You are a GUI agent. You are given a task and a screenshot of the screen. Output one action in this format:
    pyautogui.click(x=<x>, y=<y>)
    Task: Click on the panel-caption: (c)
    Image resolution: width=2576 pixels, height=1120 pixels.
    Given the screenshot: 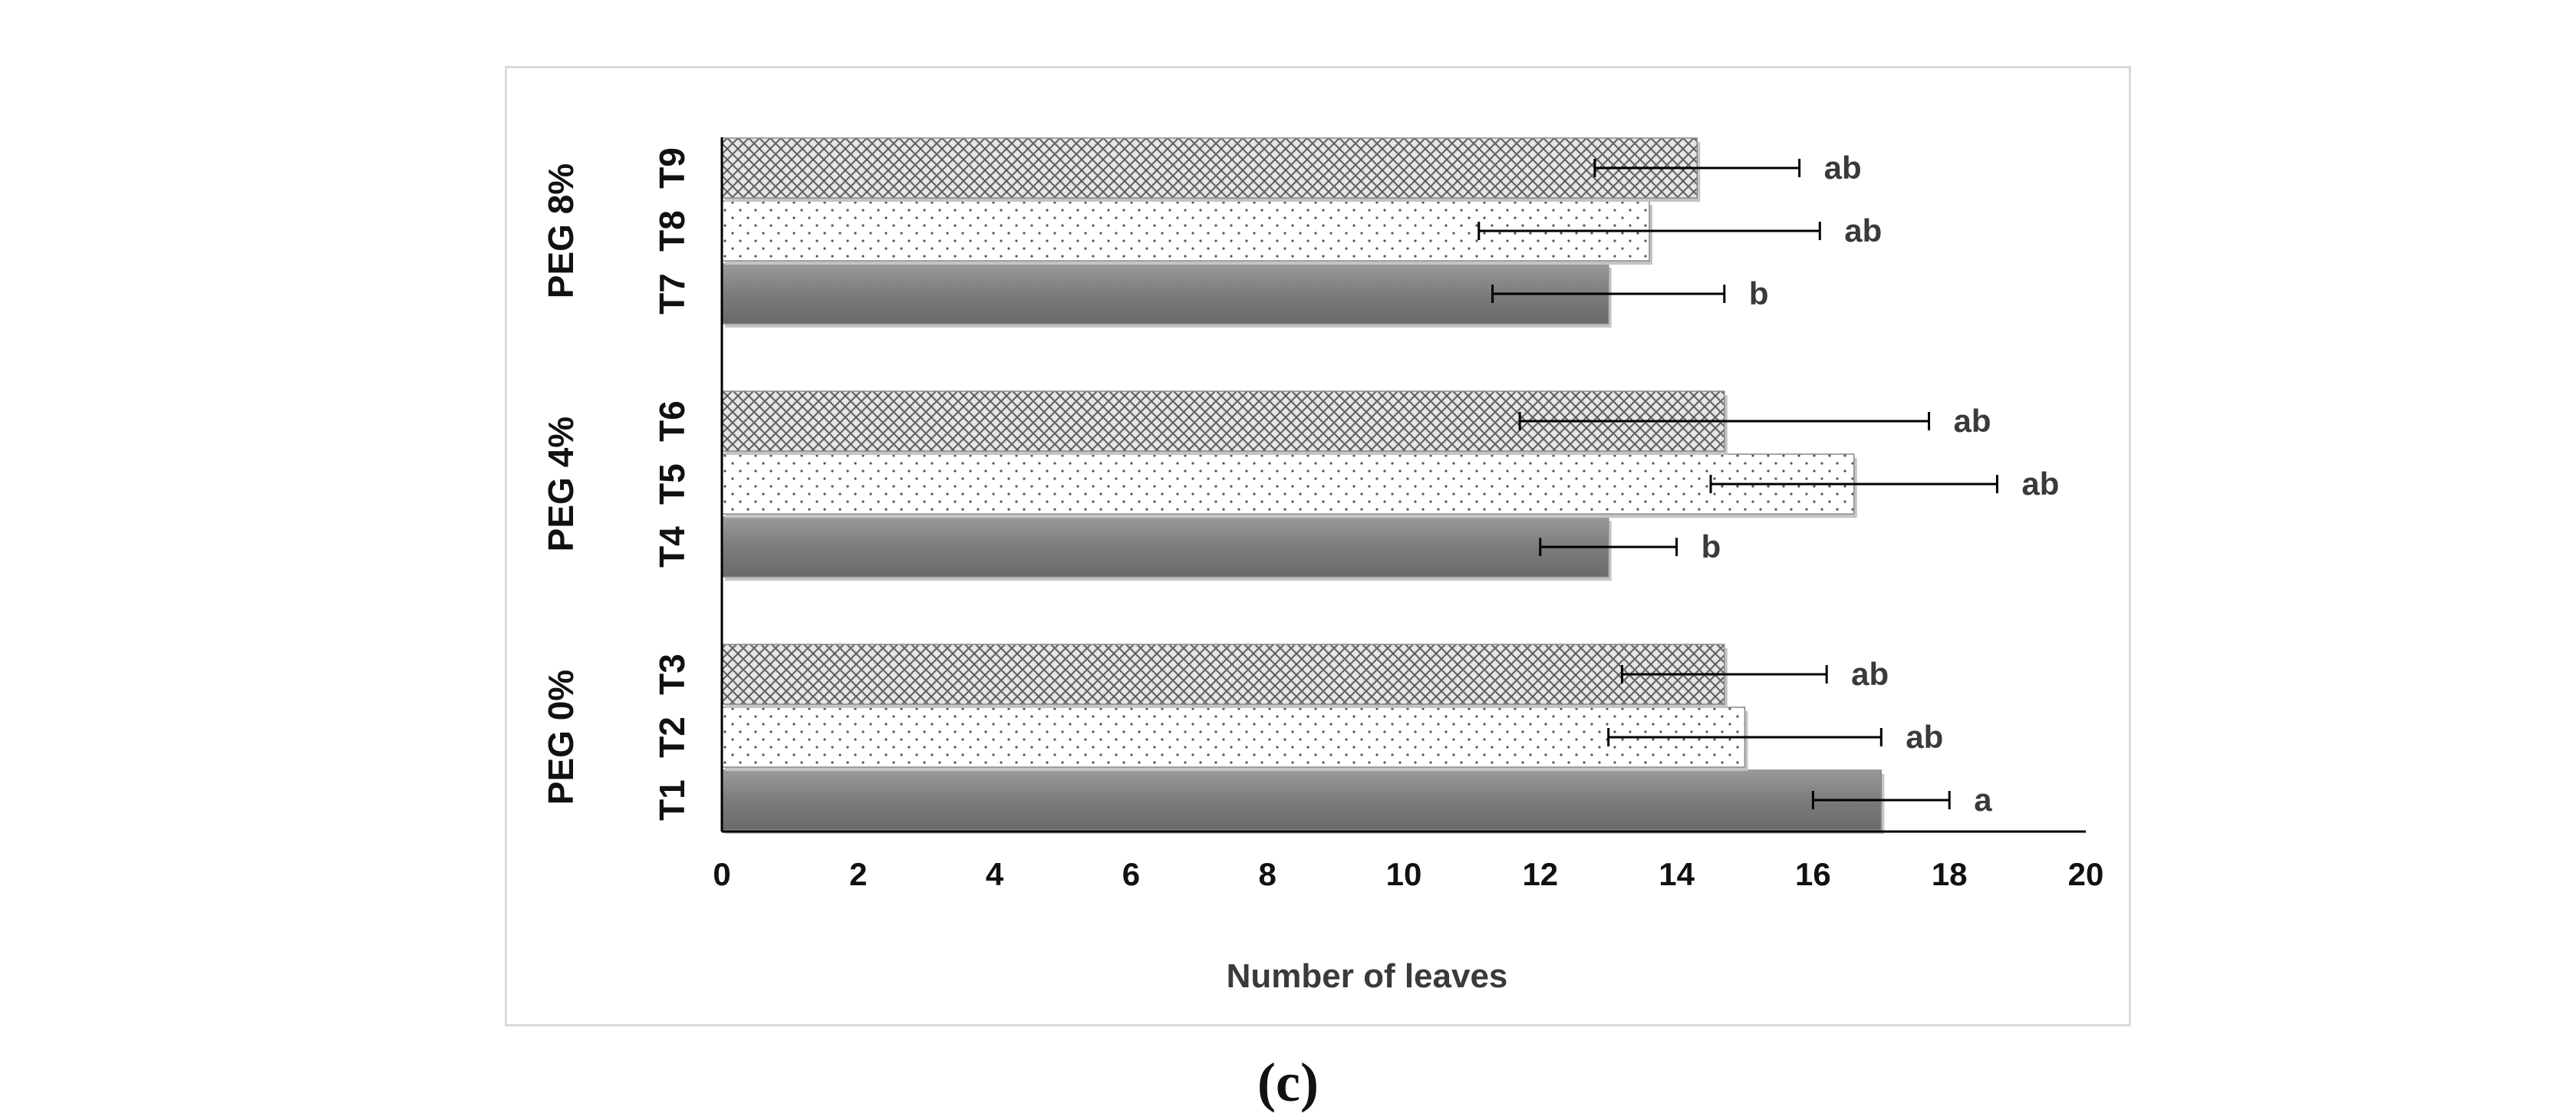 What is the action you would take?
    pyautogui.click(x=1288, y=1082)
    